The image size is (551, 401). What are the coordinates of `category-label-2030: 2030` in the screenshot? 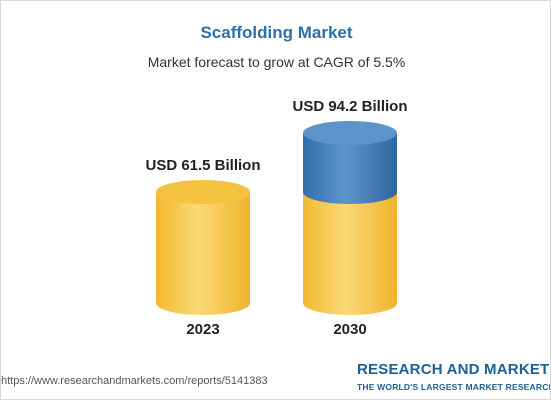 It's located at (349, 329).